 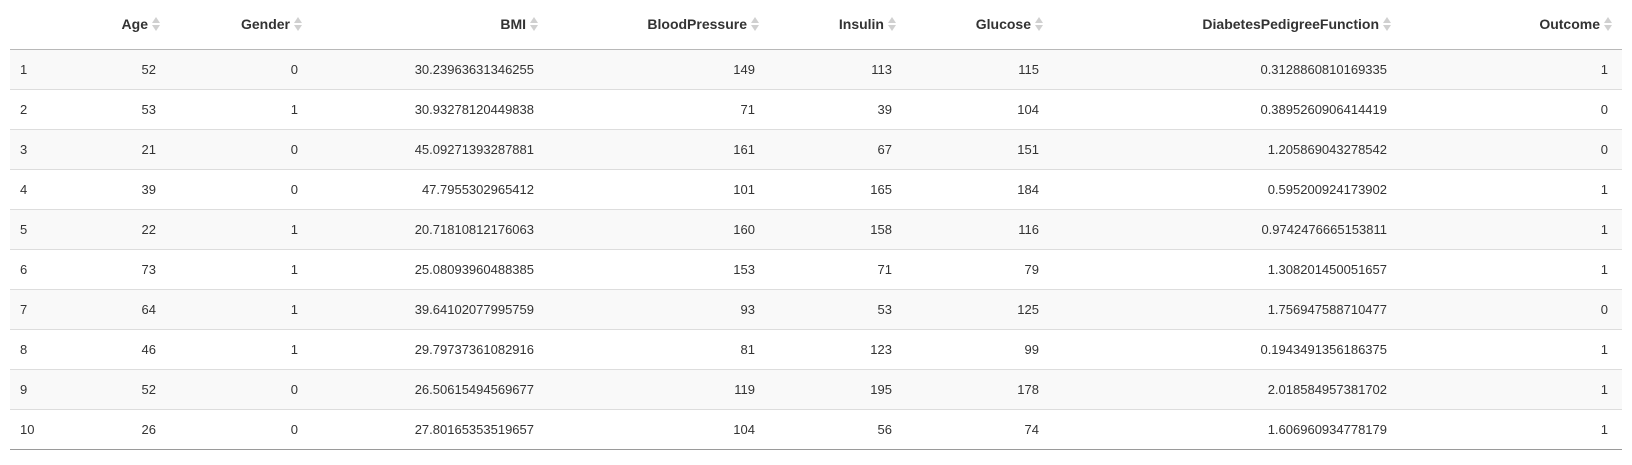 I want to click on column-header-glucose: Glucose, so click(x=979, y=25).